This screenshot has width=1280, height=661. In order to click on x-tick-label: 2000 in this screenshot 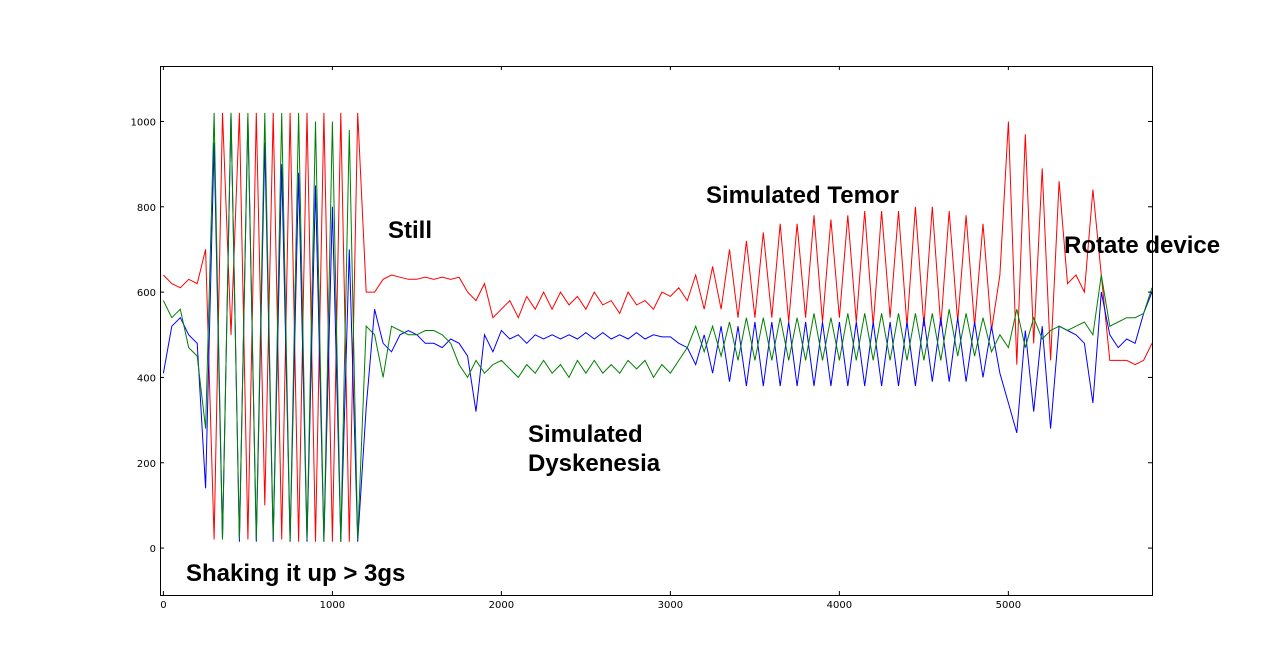, I will do `click(501, 605)`.